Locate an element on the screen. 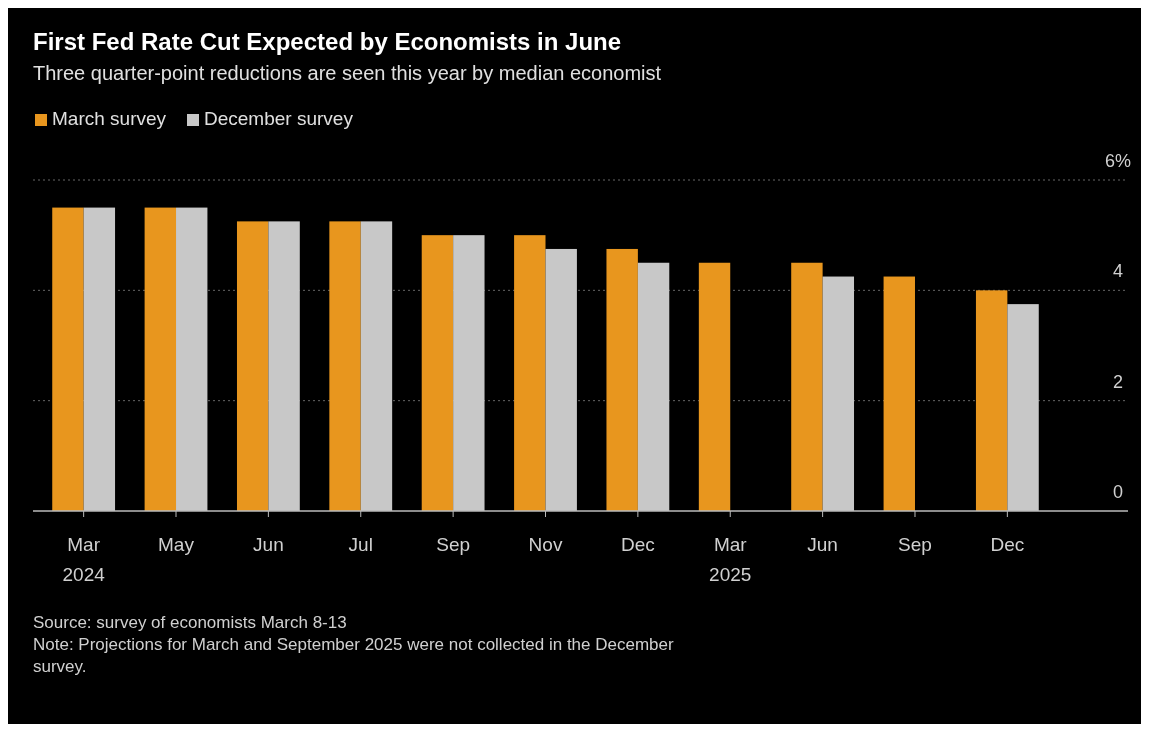 This screenshot has height=732, width=1149. chart-title: First Fed Rate Cut Expected by Economists in June is located at coordinates (327, 41).